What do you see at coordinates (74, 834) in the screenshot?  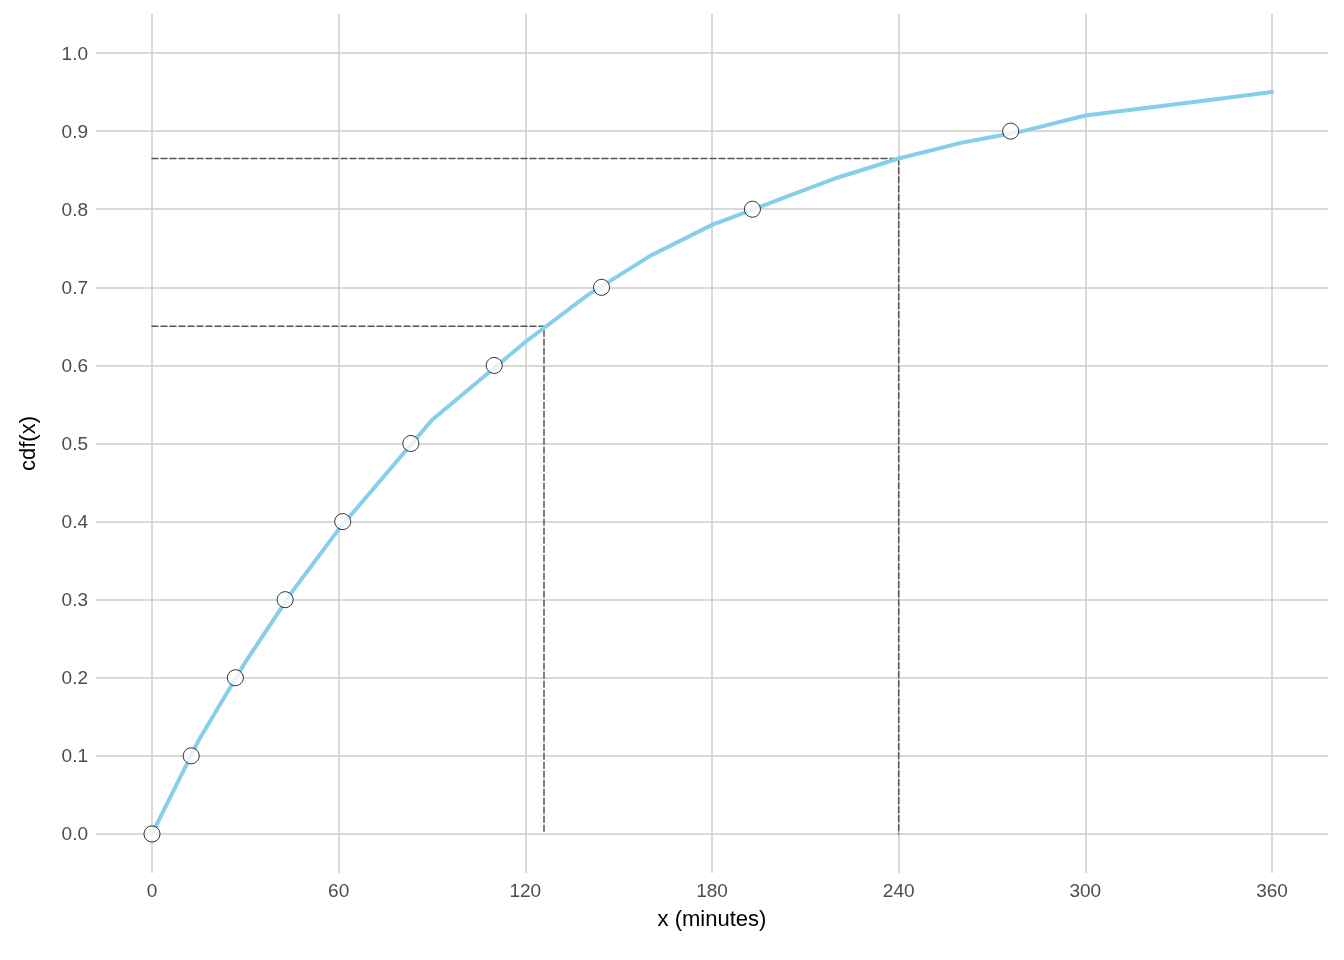 I see `y-tick-label: 0.0` at bounding box center [74, 834].